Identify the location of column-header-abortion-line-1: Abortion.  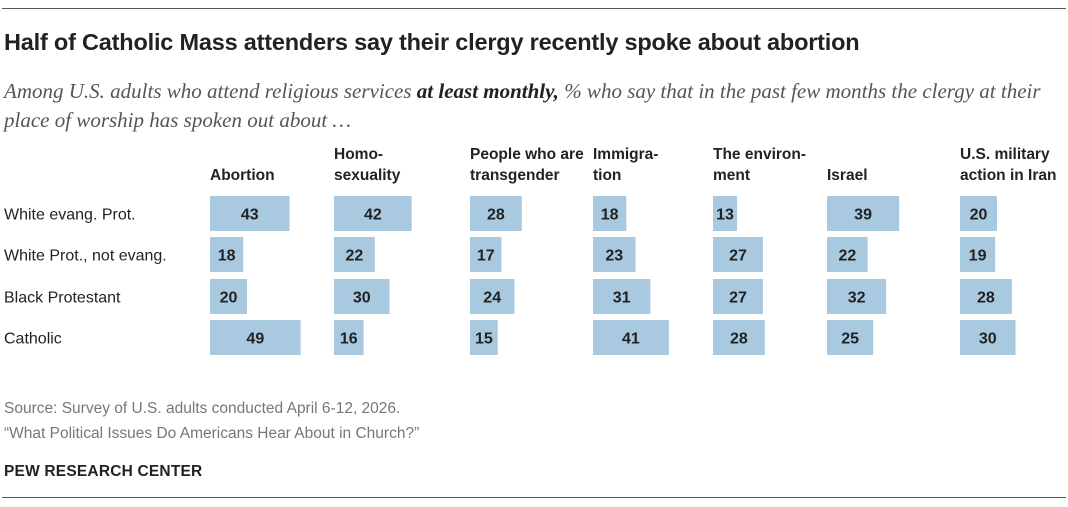
(242, 175).